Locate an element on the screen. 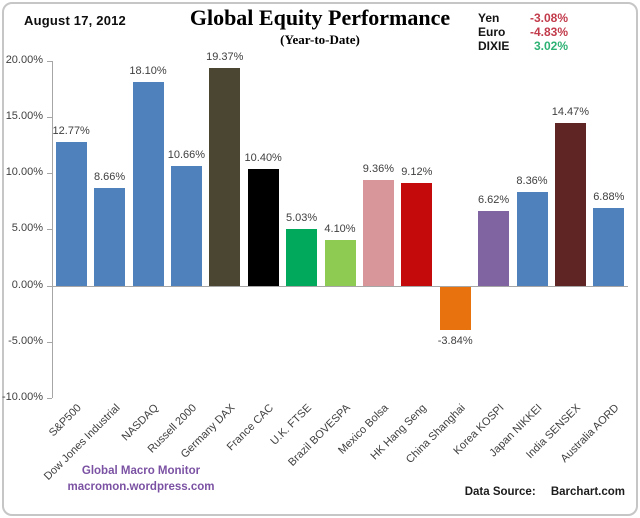  chart-subtitle: (Year-to-Date) is located at coordinates (320, 39).